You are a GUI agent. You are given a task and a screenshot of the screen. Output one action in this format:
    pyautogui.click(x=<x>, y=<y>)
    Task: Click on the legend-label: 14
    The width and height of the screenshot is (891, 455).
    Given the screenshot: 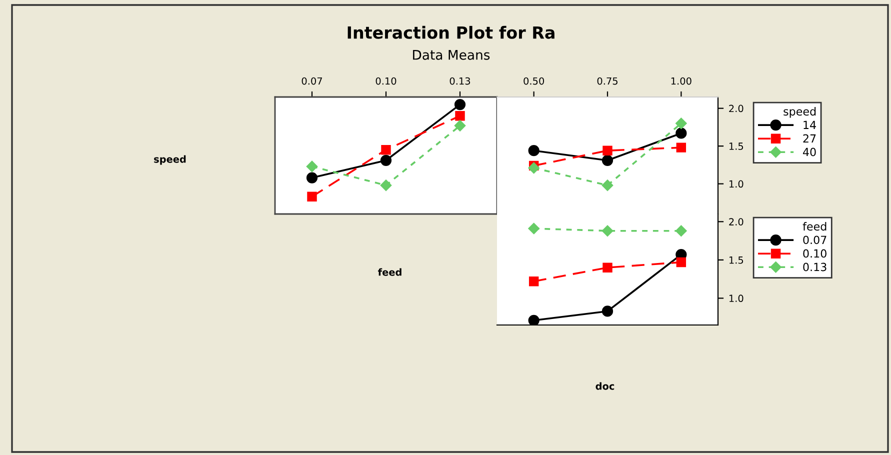 What is the action you would take?
    pyautogui.click(x=810, y=124)
    